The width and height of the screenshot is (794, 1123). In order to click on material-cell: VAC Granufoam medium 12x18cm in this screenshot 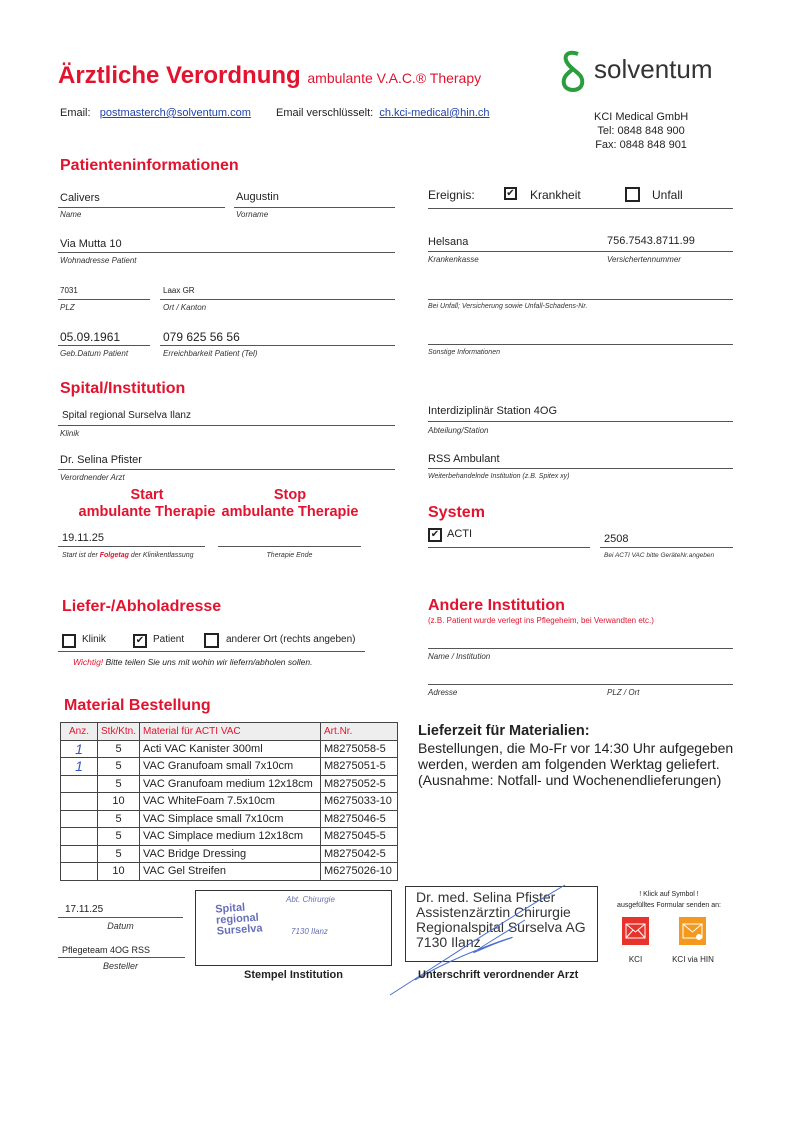, I will do `click(230, 783)`.